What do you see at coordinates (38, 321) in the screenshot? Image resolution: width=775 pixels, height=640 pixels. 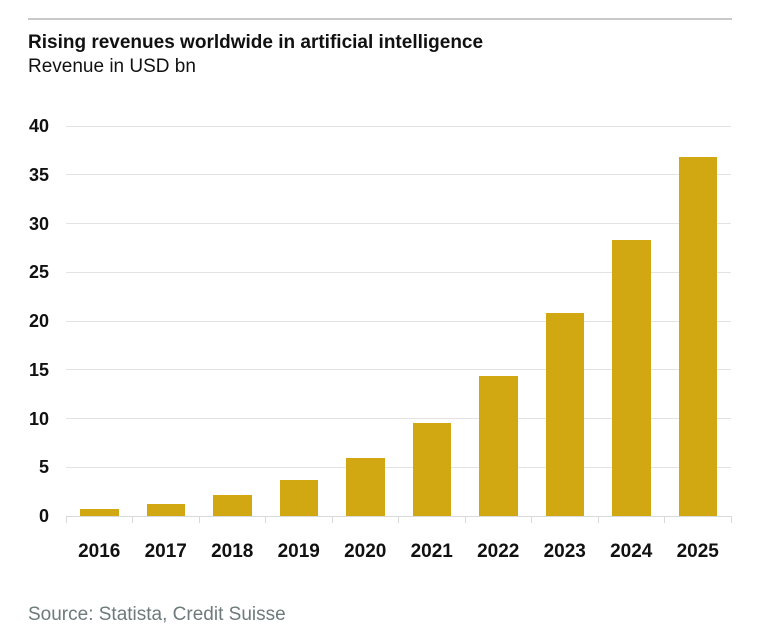 I see `y-axis-label-20: 20` at bounding box center [38, 321].